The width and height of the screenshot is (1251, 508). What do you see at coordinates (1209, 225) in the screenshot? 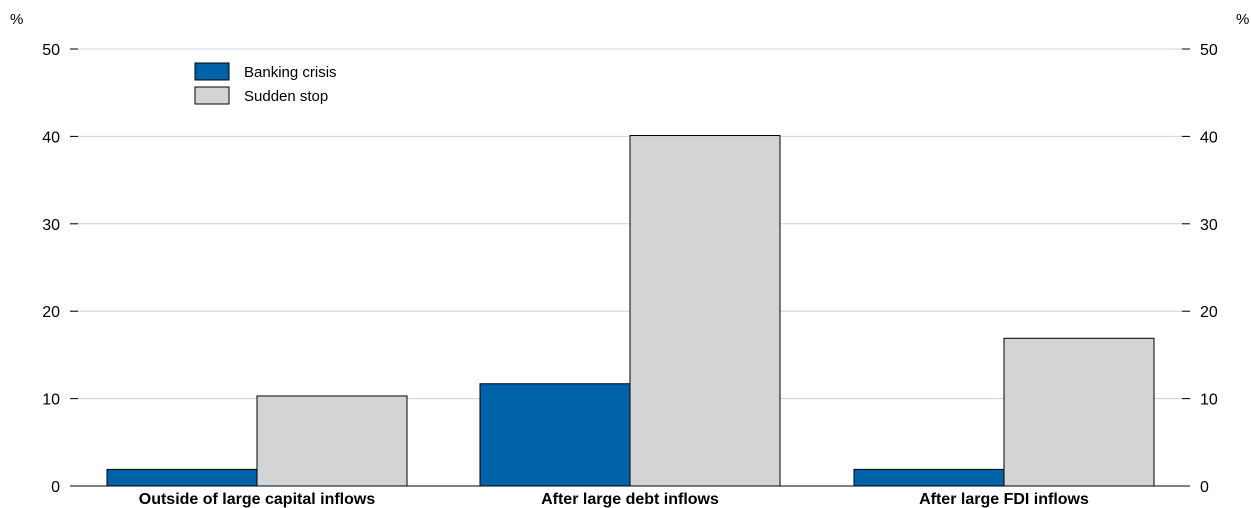
I see `y-tick-label-right: 30` at bounding box center [1209, 225].